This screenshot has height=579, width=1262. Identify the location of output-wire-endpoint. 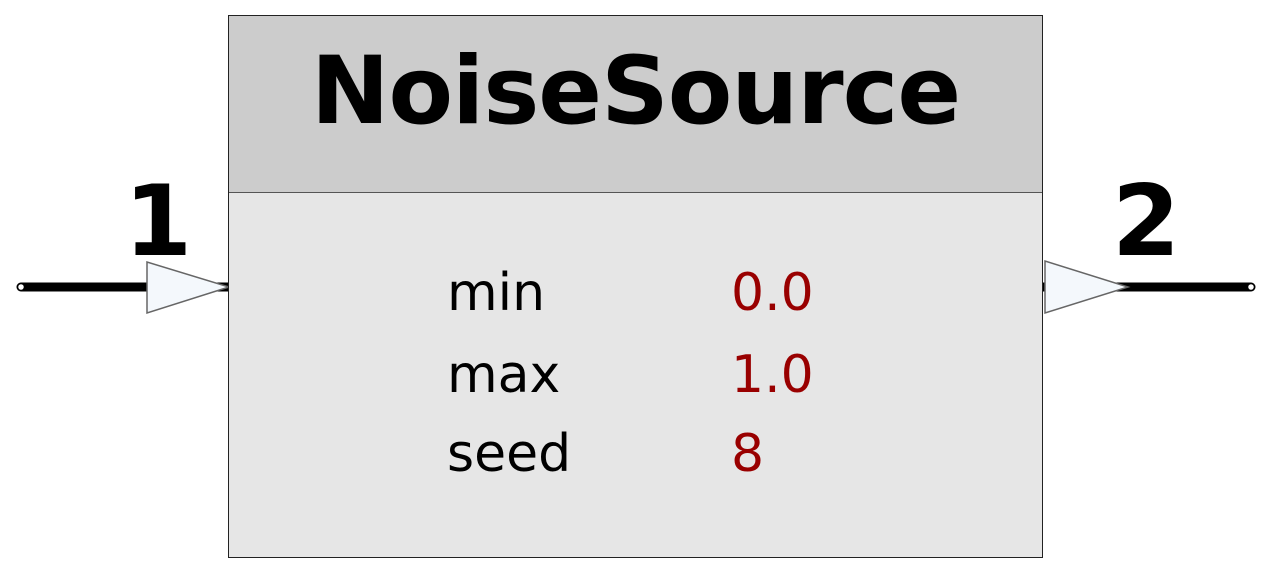
(1251, 287).